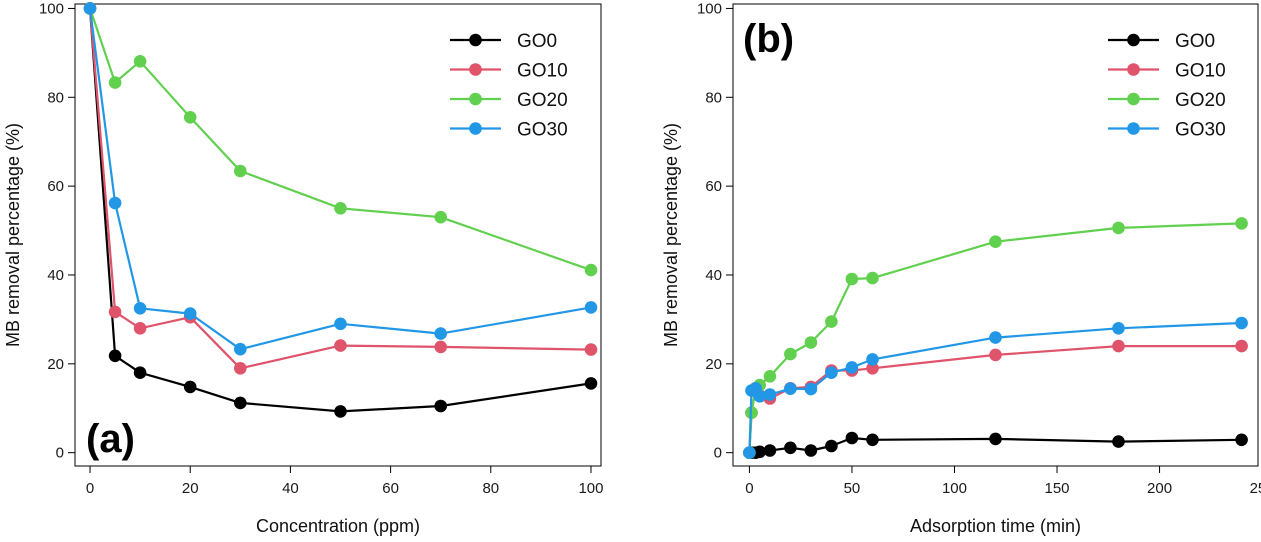 The height and width of the screenshot is (542, 1261). Describe the element at coordinates (110, 439) in the screenshot. I see `panel-label: (a)` at that location.